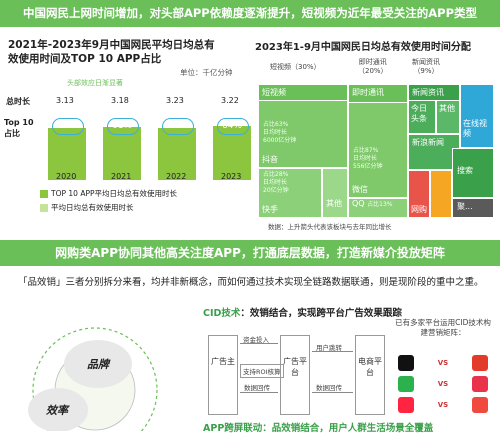  I want to click on wechat-logo-icon, so click(406, 384).